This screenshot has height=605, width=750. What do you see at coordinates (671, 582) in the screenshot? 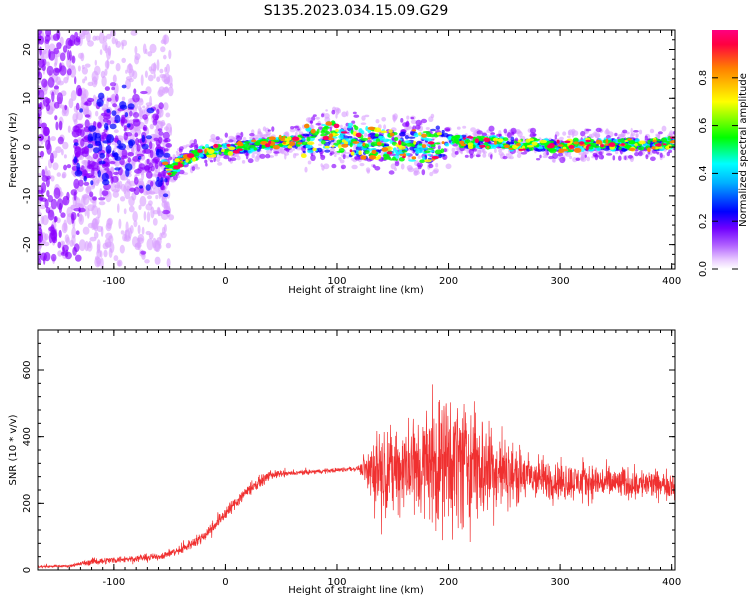
I see `snr-x-tick-label: 400` at bounding box center [671, 582].